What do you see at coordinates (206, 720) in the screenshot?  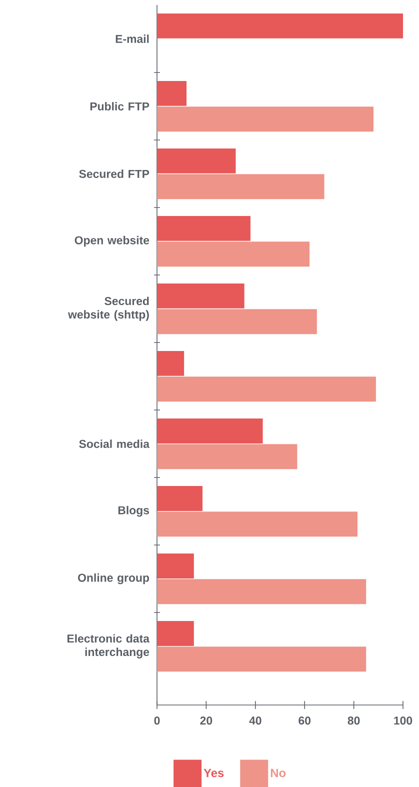 I see `x-tick-label: 20` at bounding box center [206, 720].